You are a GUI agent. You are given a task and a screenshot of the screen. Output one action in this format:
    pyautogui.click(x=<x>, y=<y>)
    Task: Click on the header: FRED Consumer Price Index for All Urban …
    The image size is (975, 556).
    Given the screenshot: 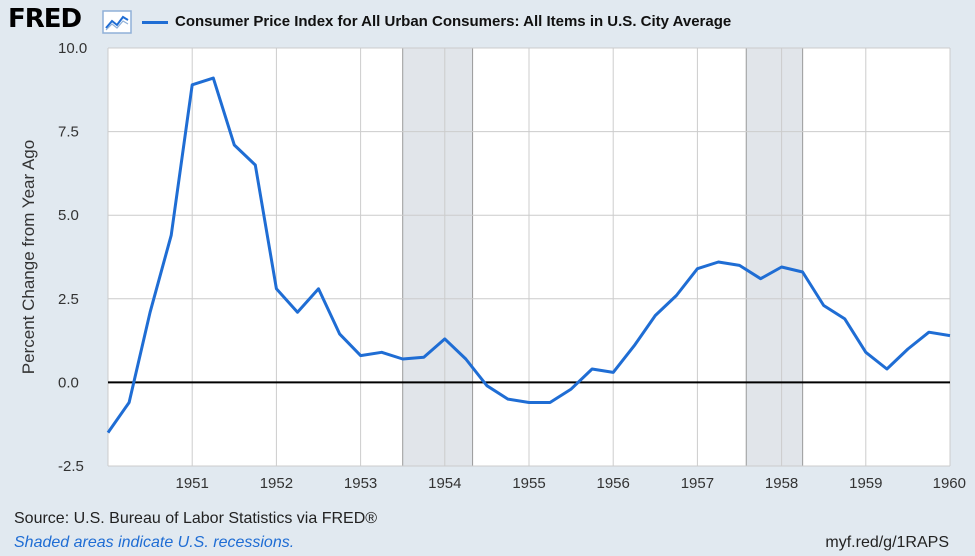 What is the action you would take?
    pyautogui.click(x=487, y=22)
    